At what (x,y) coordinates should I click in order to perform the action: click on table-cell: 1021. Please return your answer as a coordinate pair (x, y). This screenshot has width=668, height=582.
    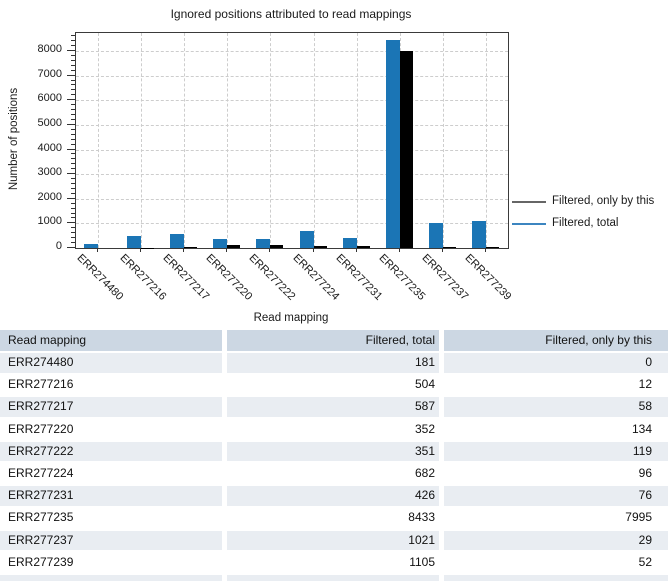
    Looking at the image, I should click on (333, 540).